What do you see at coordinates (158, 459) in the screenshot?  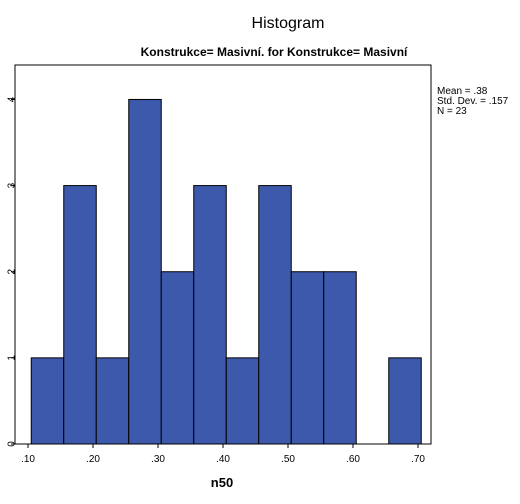 I see `x-tick-label: .30` at bounding box center [158, 459].